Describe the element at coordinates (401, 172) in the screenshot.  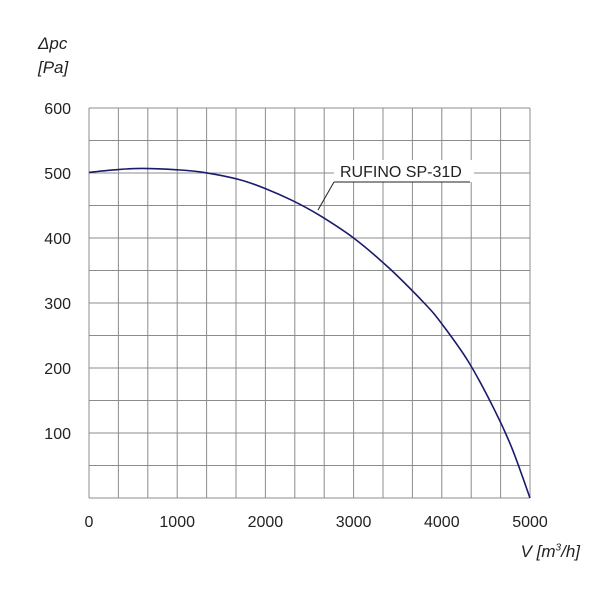
I see `annotation-label: RUFINO SP-31D` at that location.